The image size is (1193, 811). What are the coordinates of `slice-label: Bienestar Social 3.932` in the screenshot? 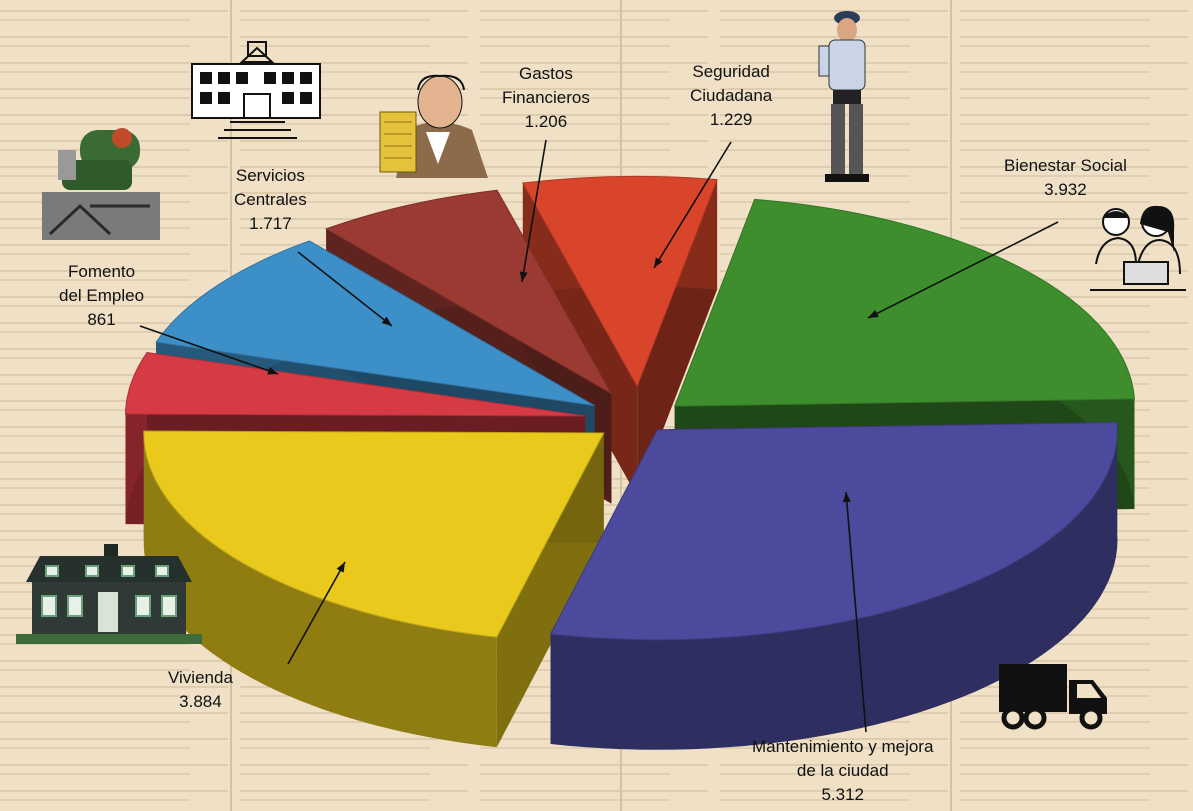 It's located at (1065, 178).